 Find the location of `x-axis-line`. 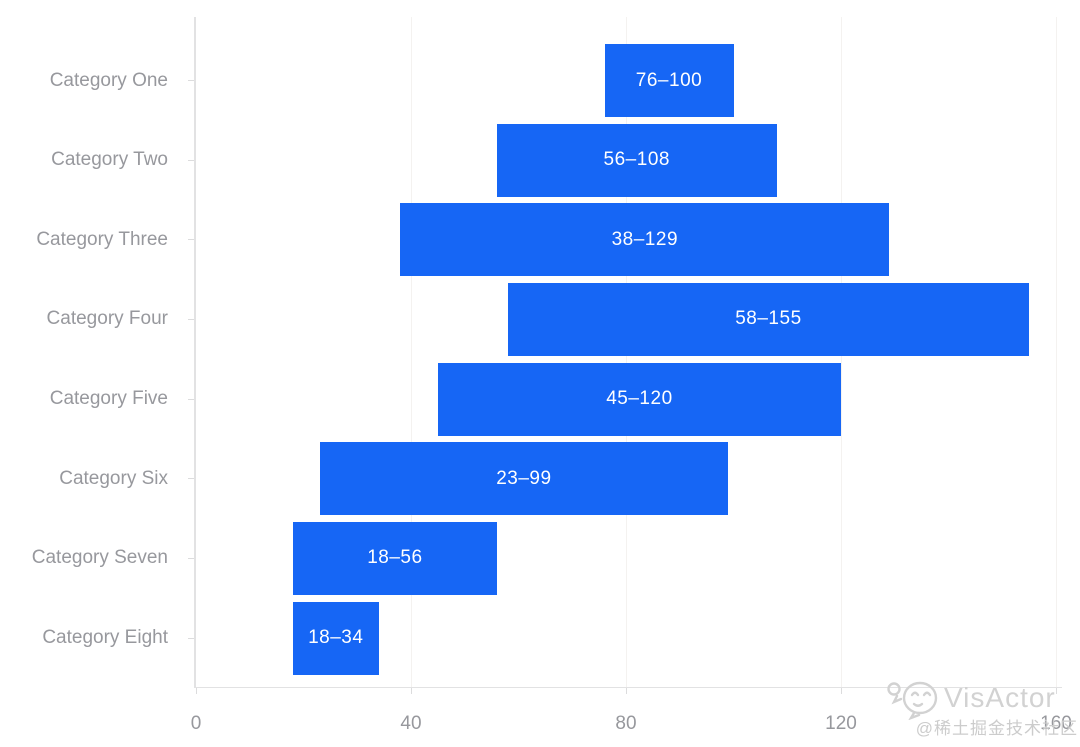

x-axis-line is located at coordinates (628, 687).